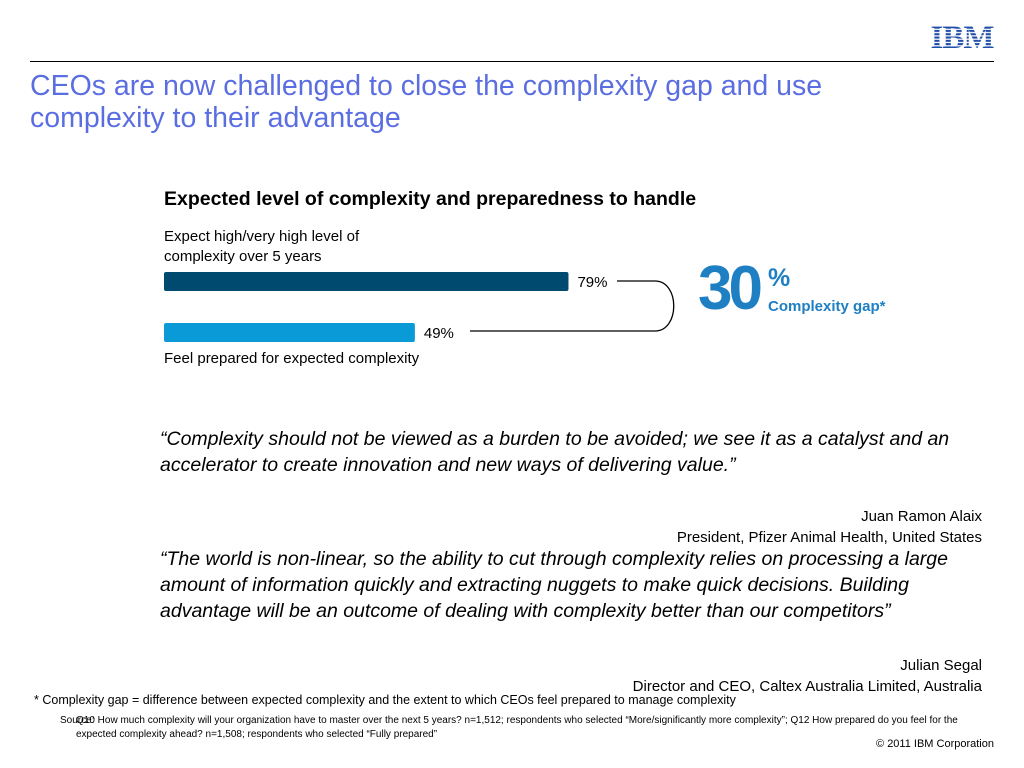 This screenshot has height=768, width=1024. What do you see at coordinates (572, 306) in the screenshot?
I see `gap-bracket` at bounding box center [572, 306].